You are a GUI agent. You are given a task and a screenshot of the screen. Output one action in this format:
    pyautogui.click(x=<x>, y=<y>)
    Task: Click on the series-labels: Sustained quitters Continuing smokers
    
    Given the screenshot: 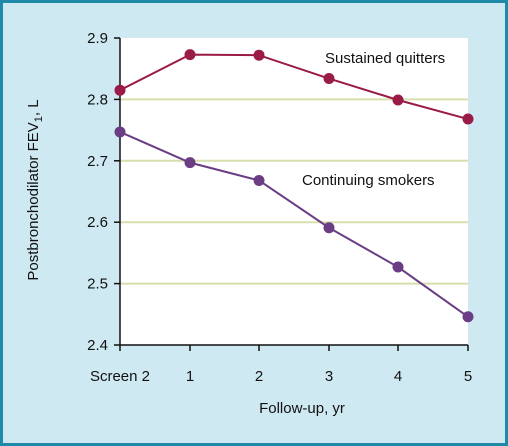 What is the action you would take?
    pyautogui.click(x=373, y=119)
    